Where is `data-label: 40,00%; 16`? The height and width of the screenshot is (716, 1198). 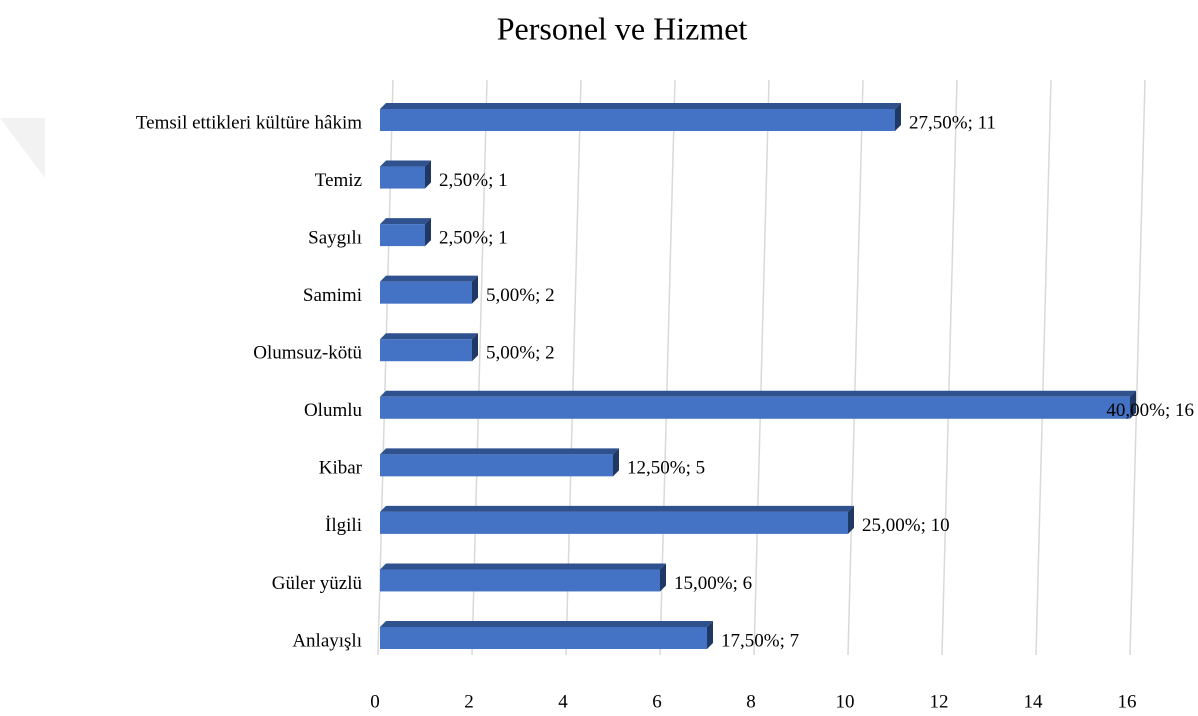
data-label: 40,00%; 16 is located at coordinates (1150, 410).